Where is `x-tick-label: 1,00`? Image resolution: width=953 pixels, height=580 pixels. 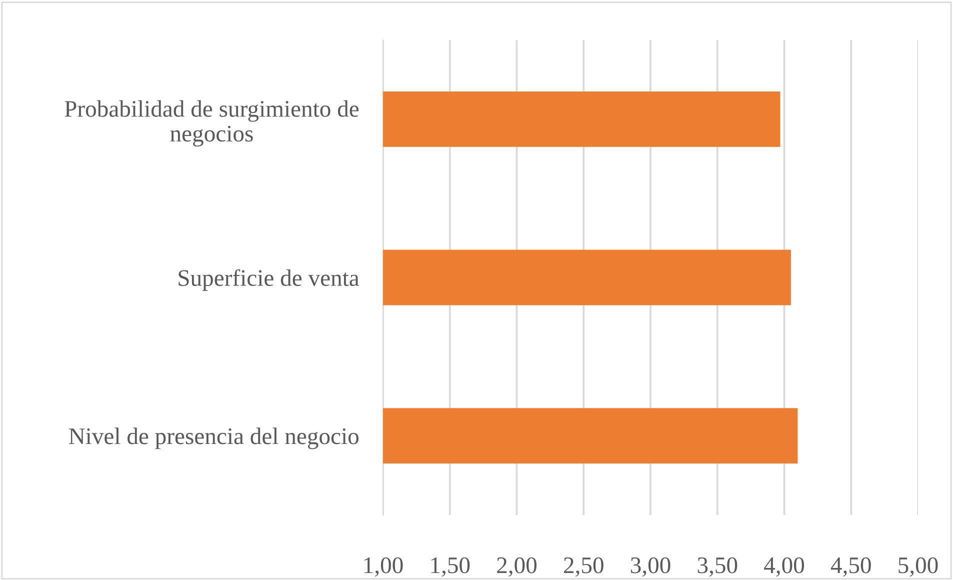
x-tick-label: 1,00 is located at coordinates (383, 567).